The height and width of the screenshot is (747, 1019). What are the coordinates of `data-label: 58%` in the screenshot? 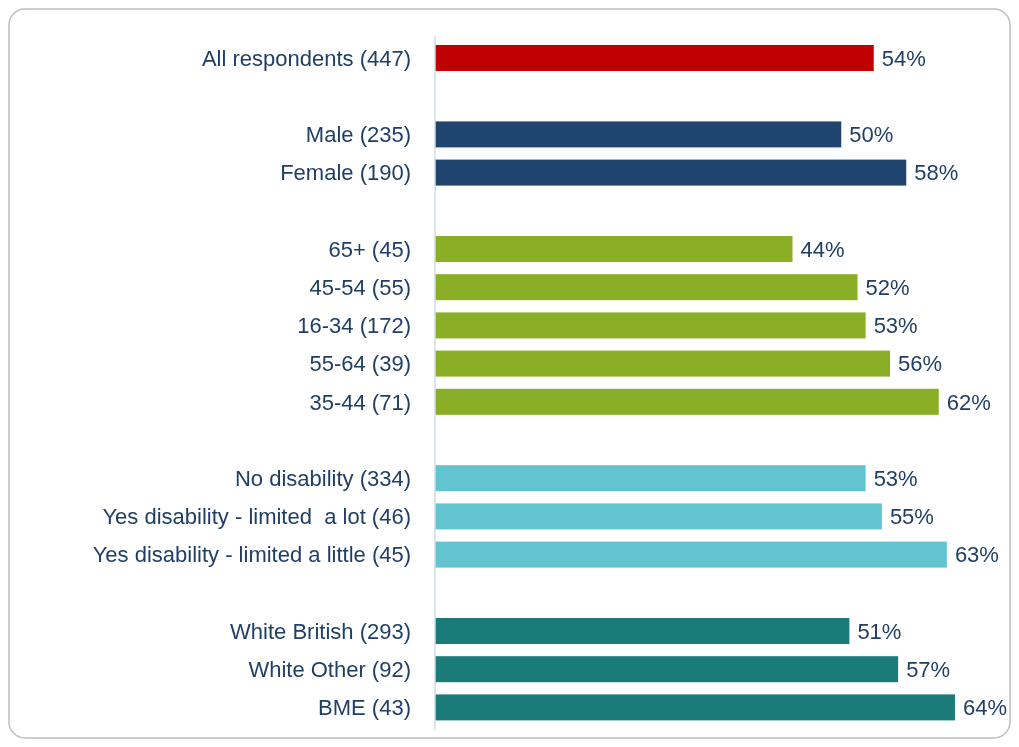 It's located at (936, 173).